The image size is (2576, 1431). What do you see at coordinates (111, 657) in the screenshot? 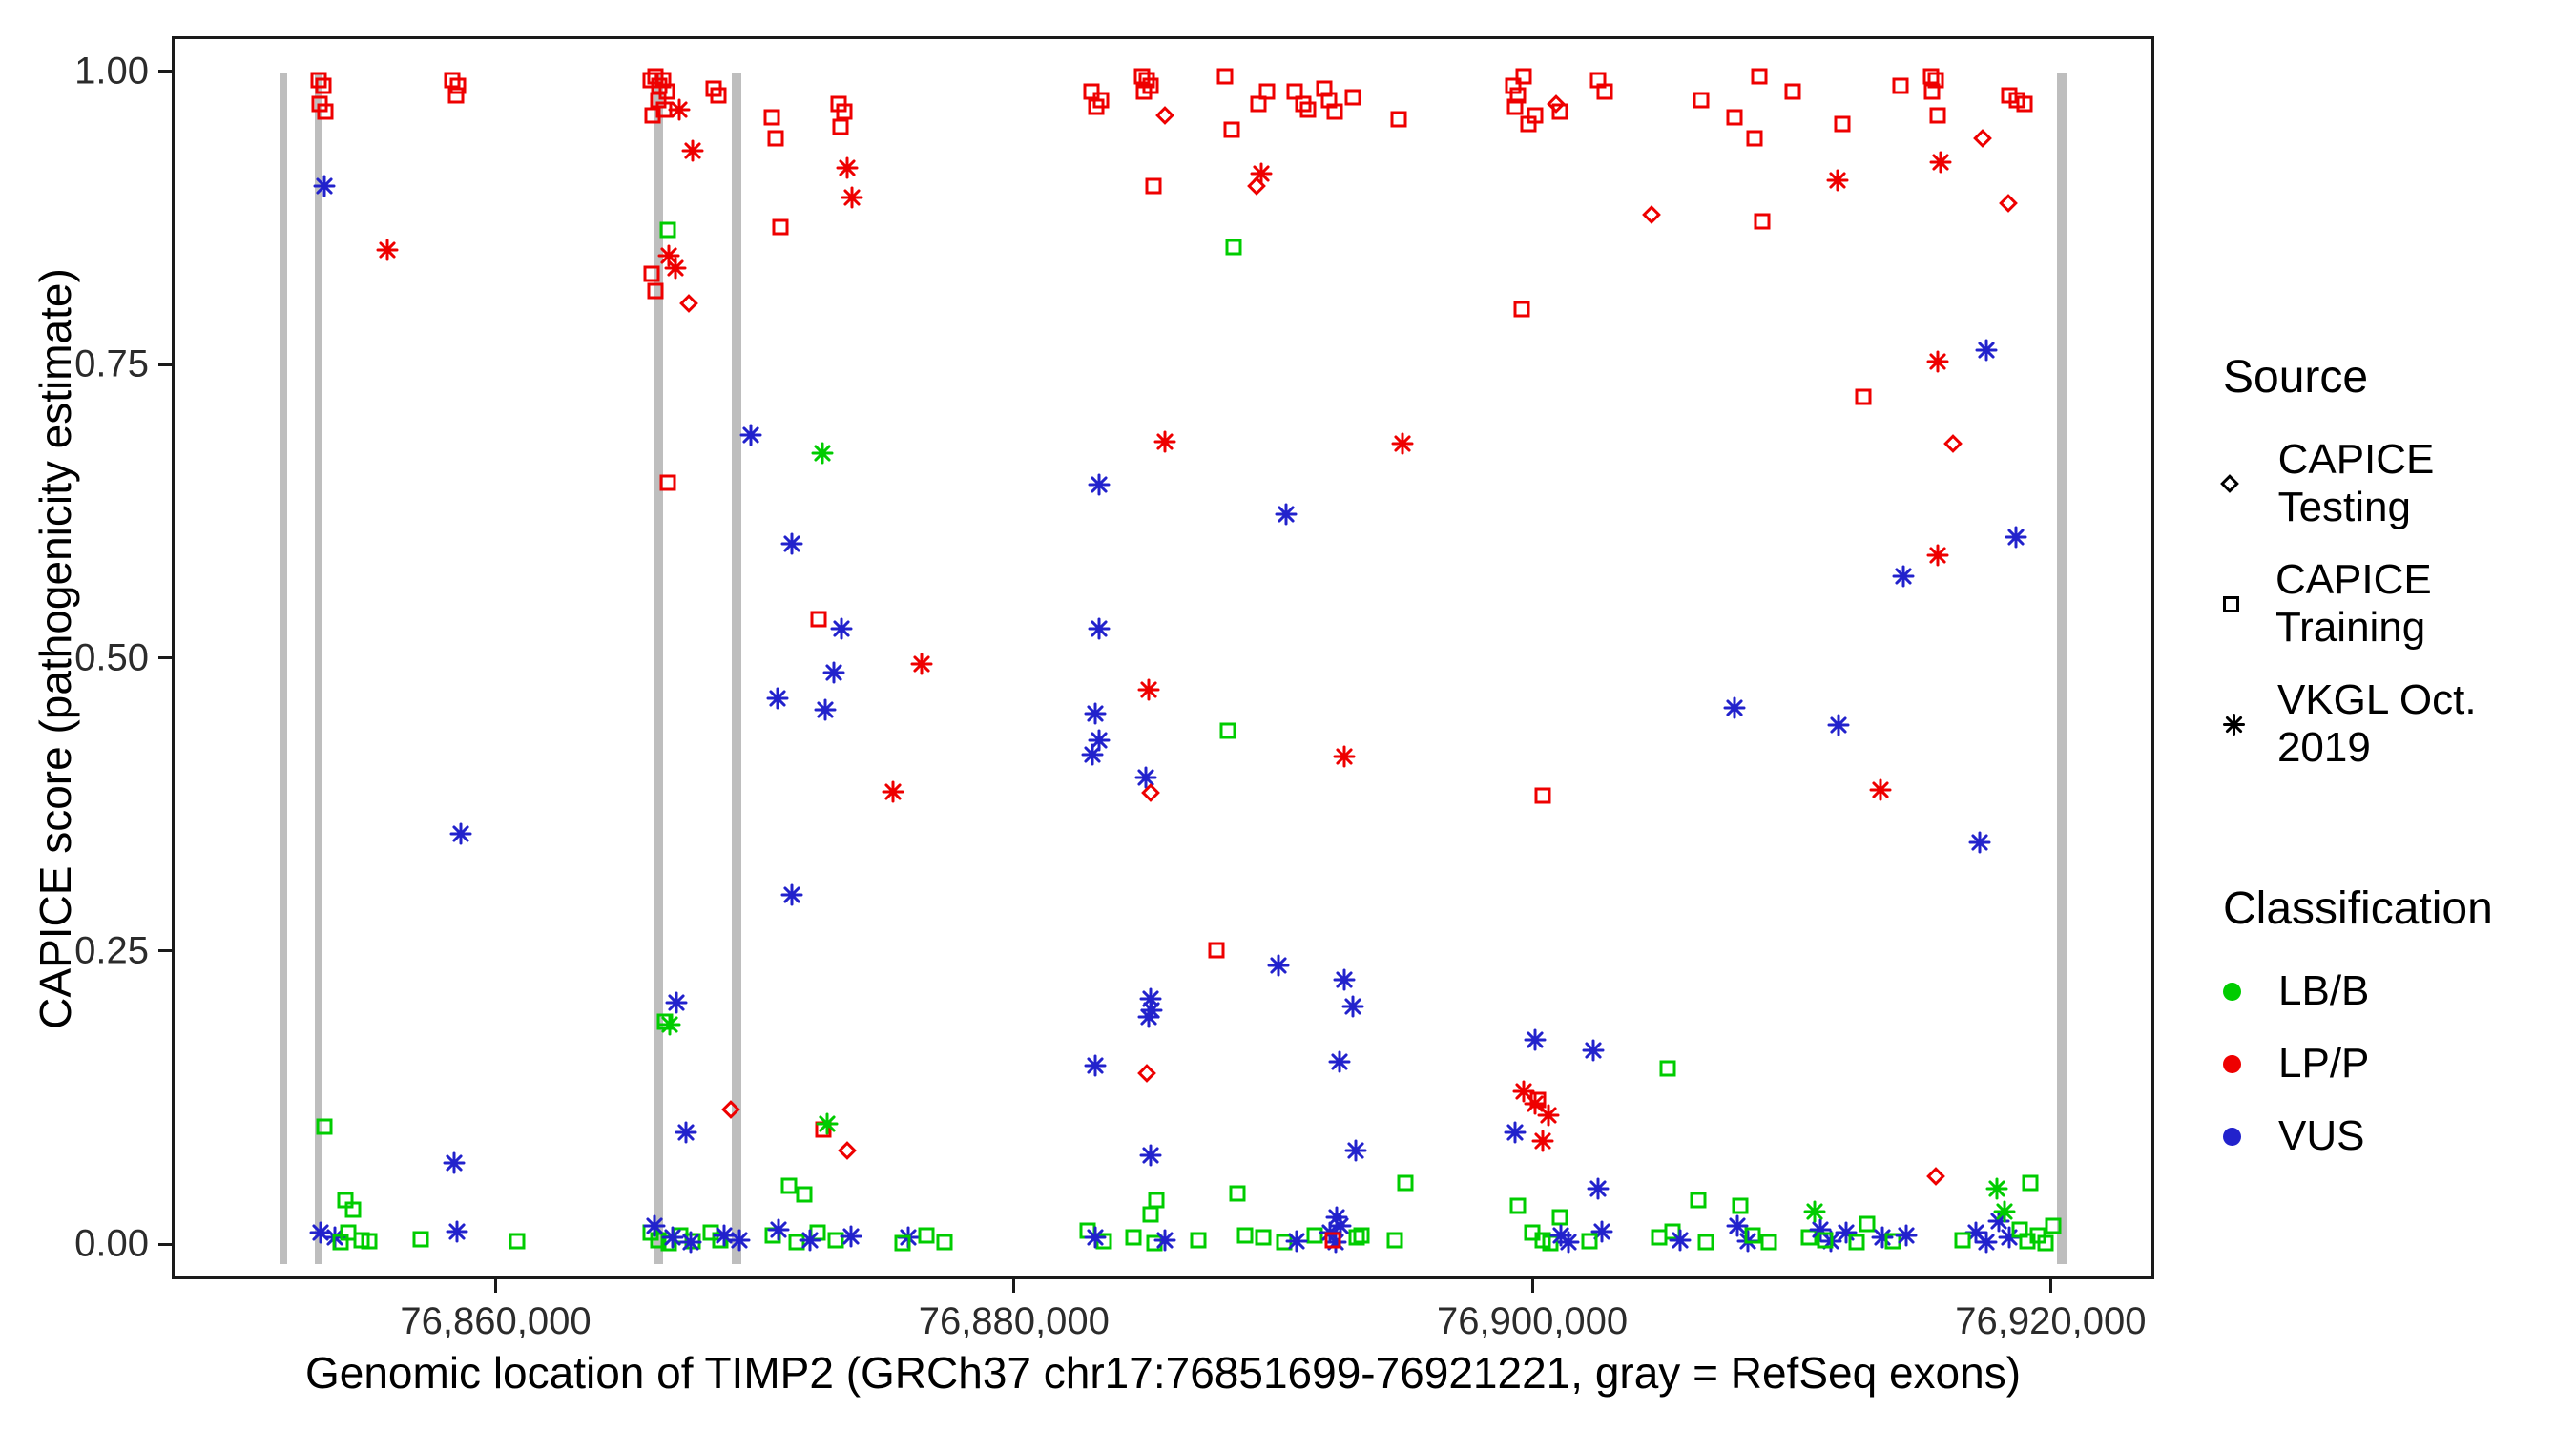
I see `y-tick-label: 0.50` at bounding box center [111, 657].